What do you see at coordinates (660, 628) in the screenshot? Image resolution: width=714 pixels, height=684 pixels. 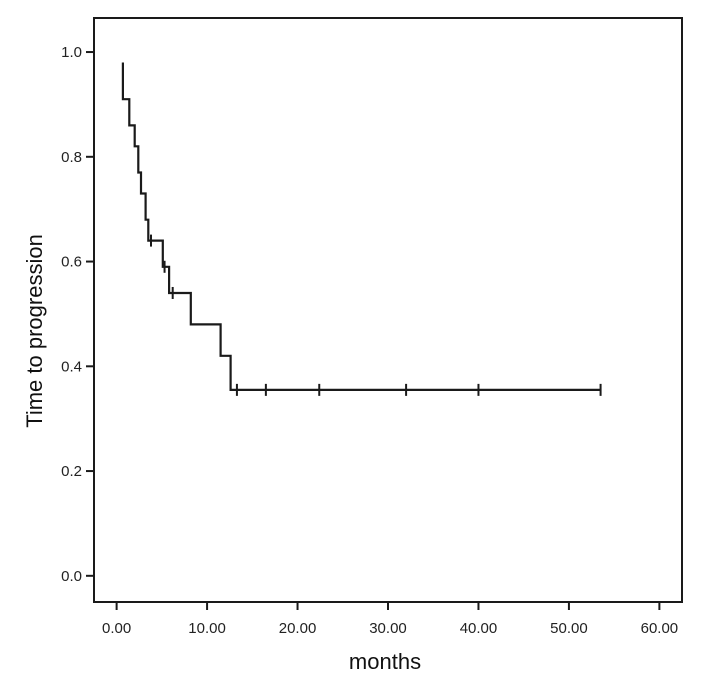 I see `x-tick-label: 60.00` at bounding box center [660, 628].